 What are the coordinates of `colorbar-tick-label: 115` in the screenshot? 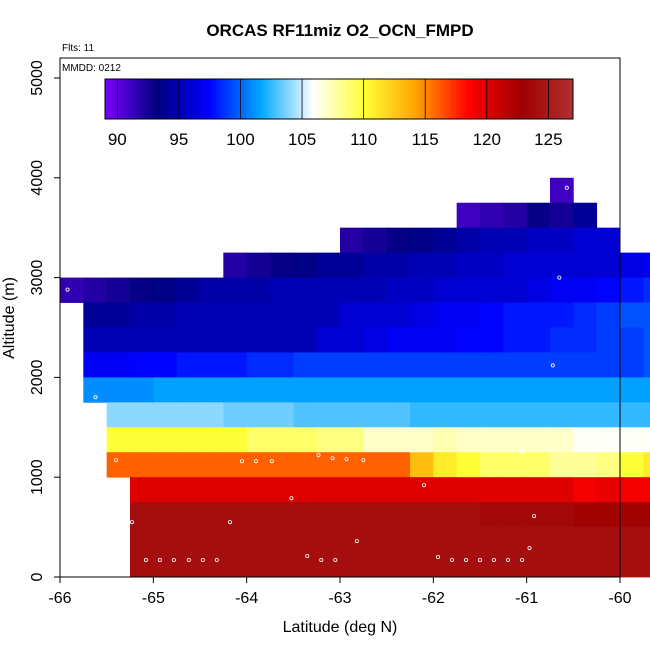 It's located at (425, 139).